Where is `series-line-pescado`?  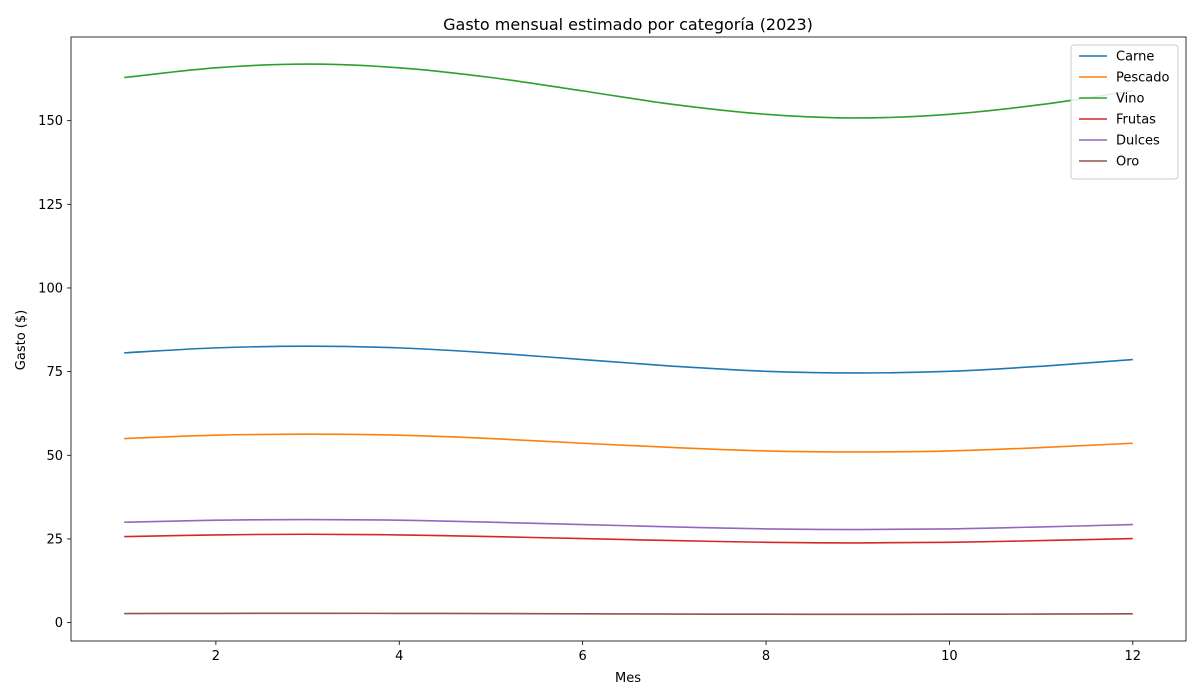 series-line-pescado is located at coordinates (628, 443).